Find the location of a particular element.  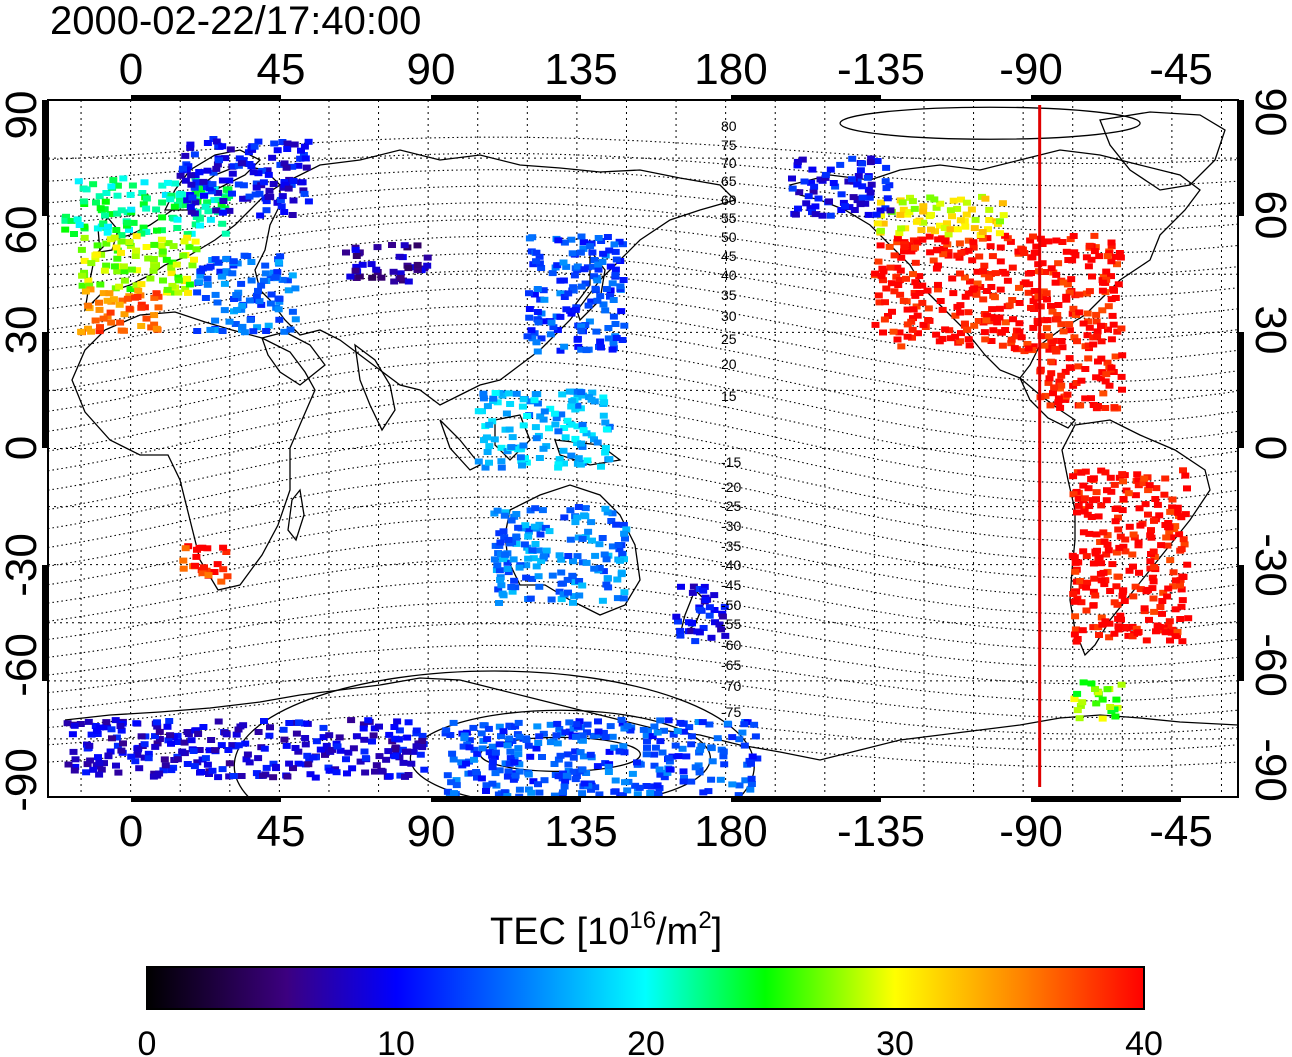

contour-line is located at coordinates (643, 305).